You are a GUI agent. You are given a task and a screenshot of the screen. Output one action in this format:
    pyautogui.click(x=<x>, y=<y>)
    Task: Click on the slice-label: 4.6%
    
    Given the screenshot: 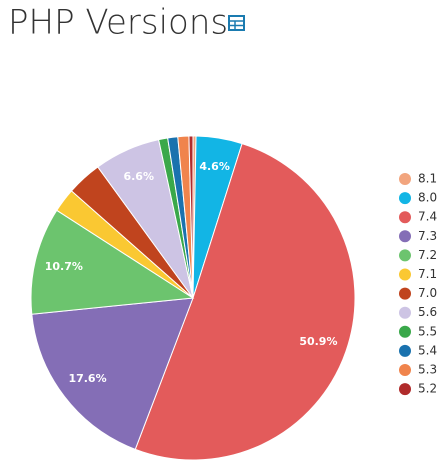 What is the action you would take?
    pyautogui.click(x=214, y=166)
    